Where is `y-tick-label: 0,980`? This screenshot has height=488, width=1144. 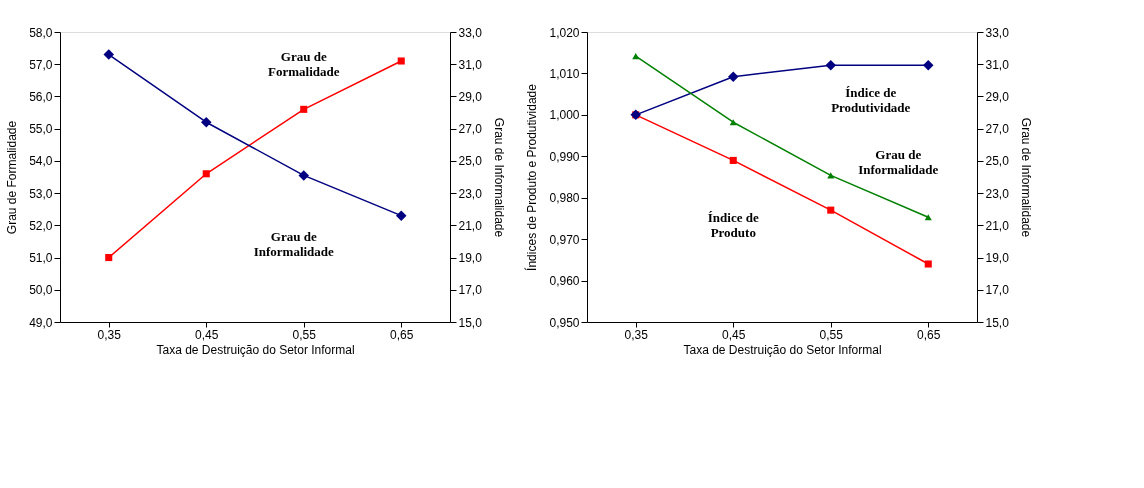 y-tick-label: 0,980 is located at coordinates (564, 198).